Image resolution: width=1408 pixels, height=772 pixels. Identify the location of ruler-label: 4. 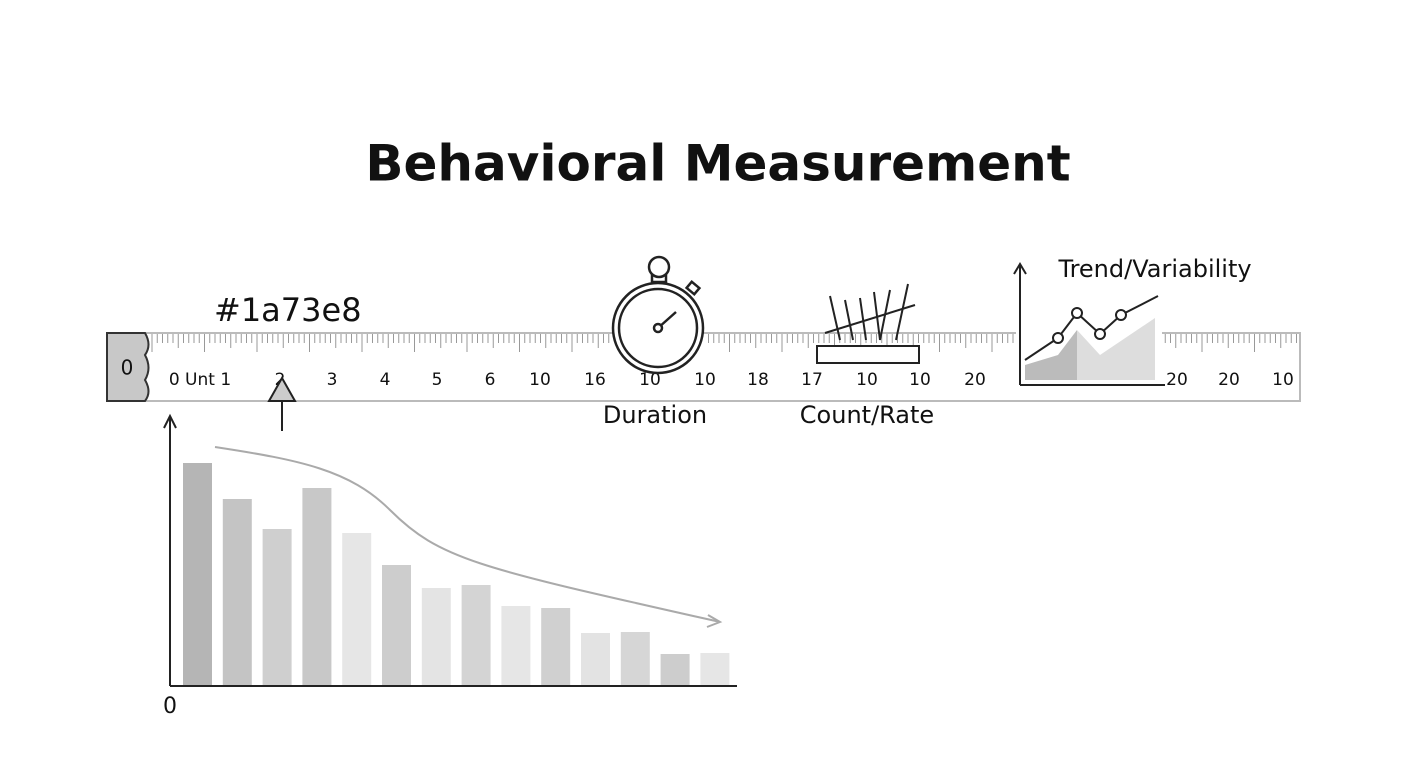
(385, 380).